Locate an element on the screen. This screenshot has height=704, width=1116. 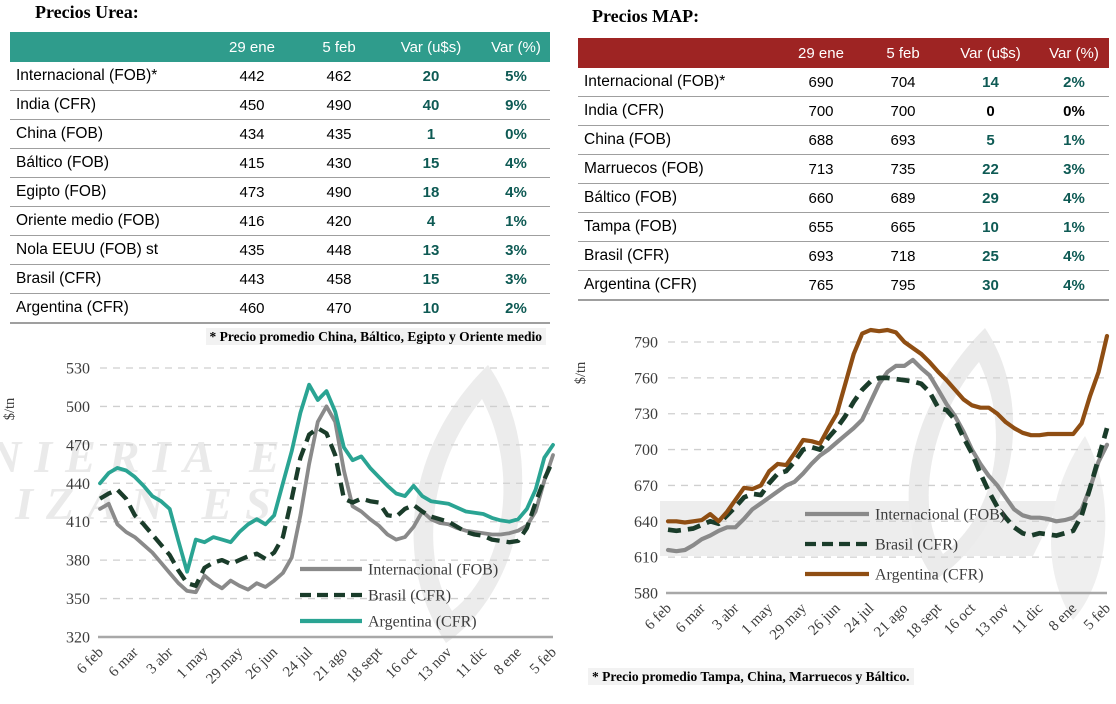
table-row: Argentina (CFR) 460 470 10 2% is located at coordinates (280, 308).